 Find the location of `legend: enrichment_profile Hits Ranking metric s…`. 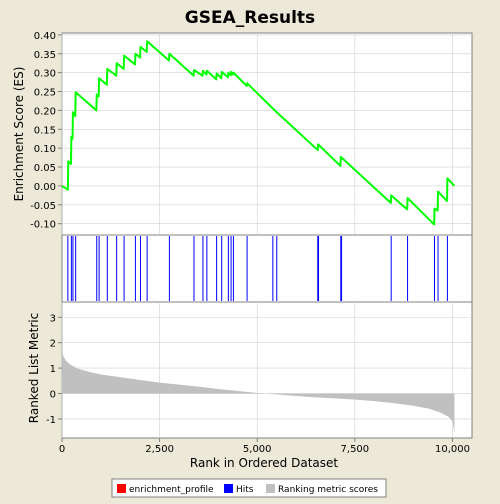

legend: enrichment_profile Hits Ranking metric s… is located at coordinates (249, 488).